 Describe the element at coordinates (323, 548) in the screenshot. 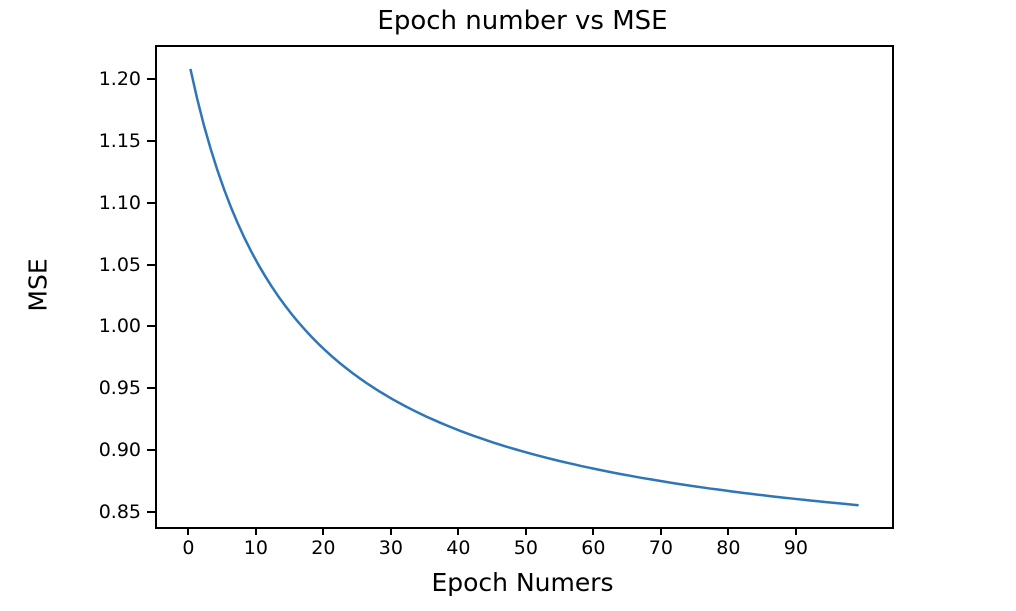

I see `x-tick-label: 20` at that location.